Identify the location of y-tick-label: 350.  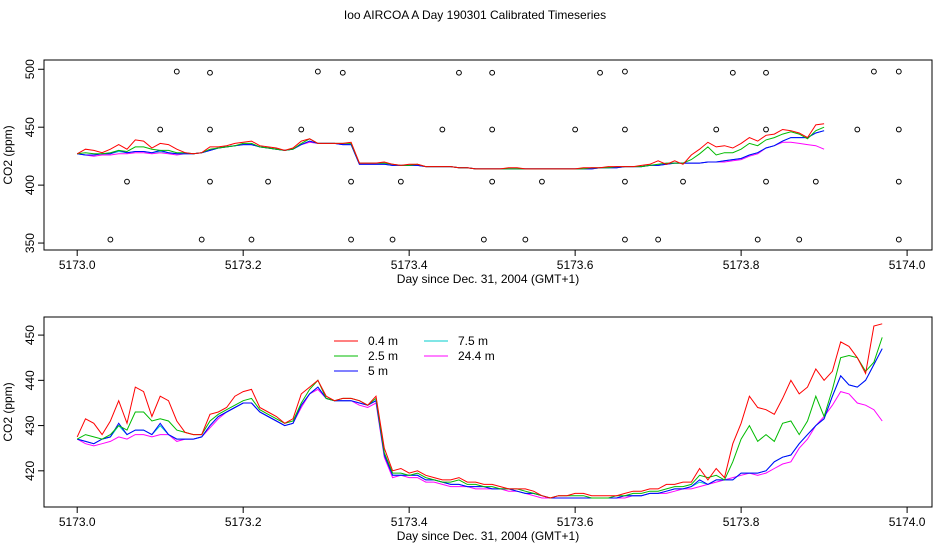
(30, 243).